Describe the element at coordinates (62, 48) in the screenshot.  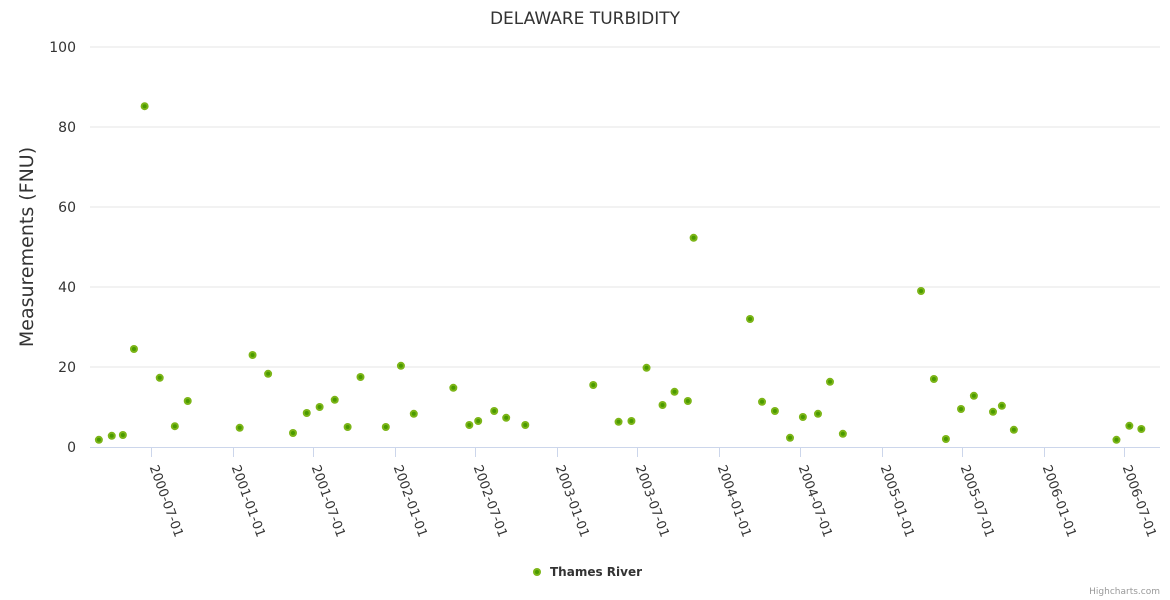
I see `y-tick-label: 100` at that location.